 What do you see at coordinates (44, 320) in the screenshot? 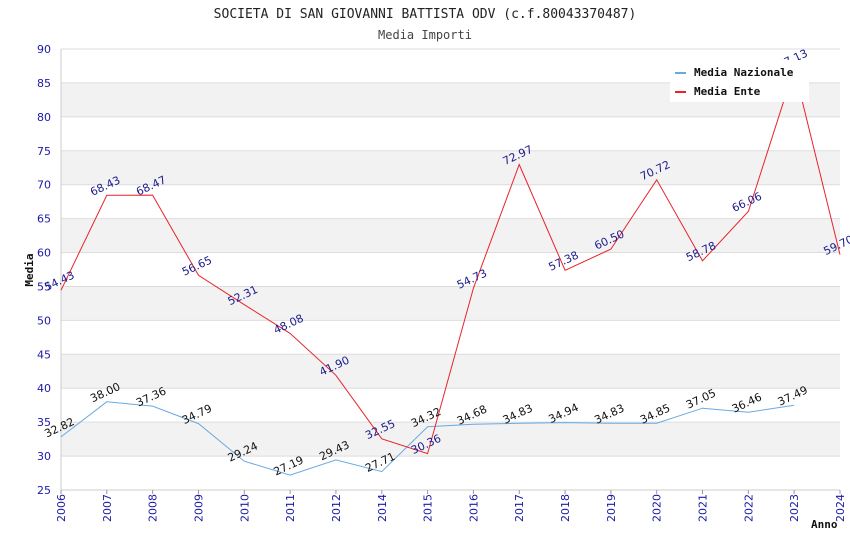
I see `y-tick-label: 50` at bounding box center [44, 320].